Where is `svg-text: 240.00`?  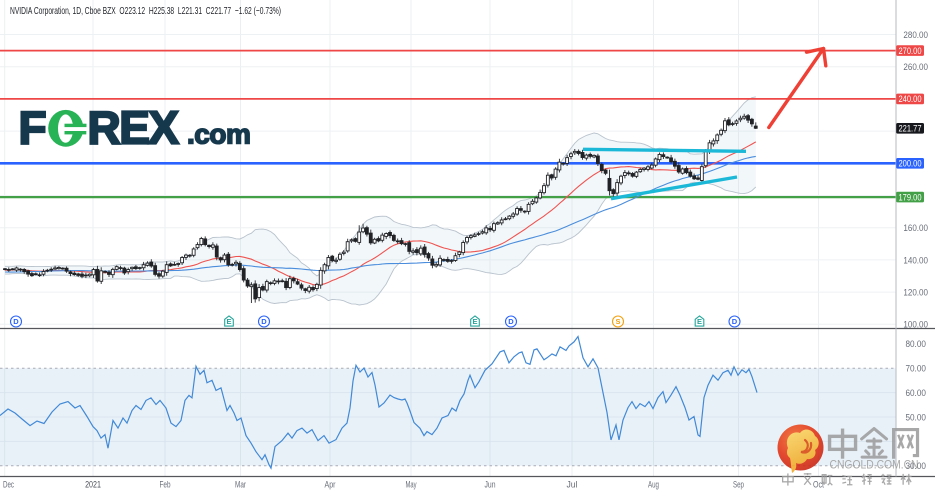 svg-text: 240.00 is located at coordinates (910, 99).